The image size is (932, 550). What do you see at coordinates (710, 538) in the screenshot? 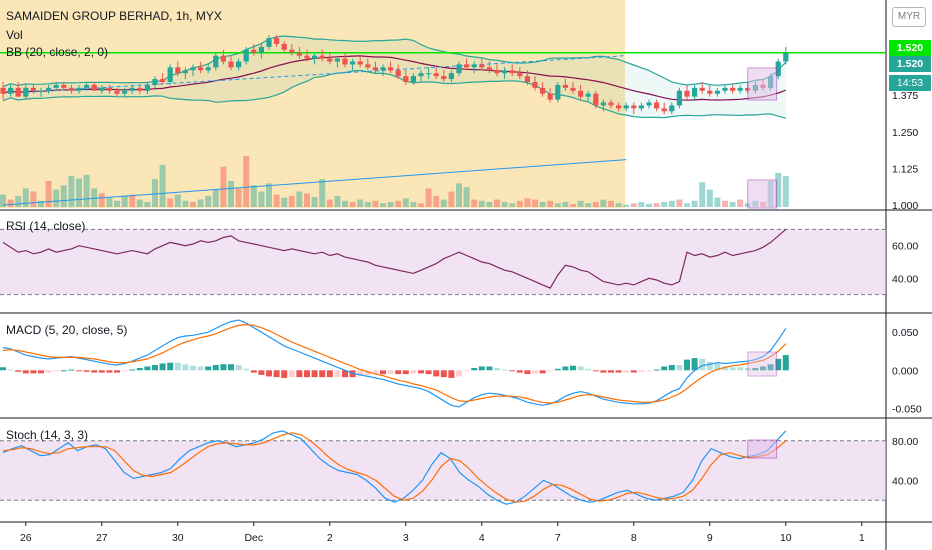
I see `time-axis-label: 9` at bounding box center [710, 538].